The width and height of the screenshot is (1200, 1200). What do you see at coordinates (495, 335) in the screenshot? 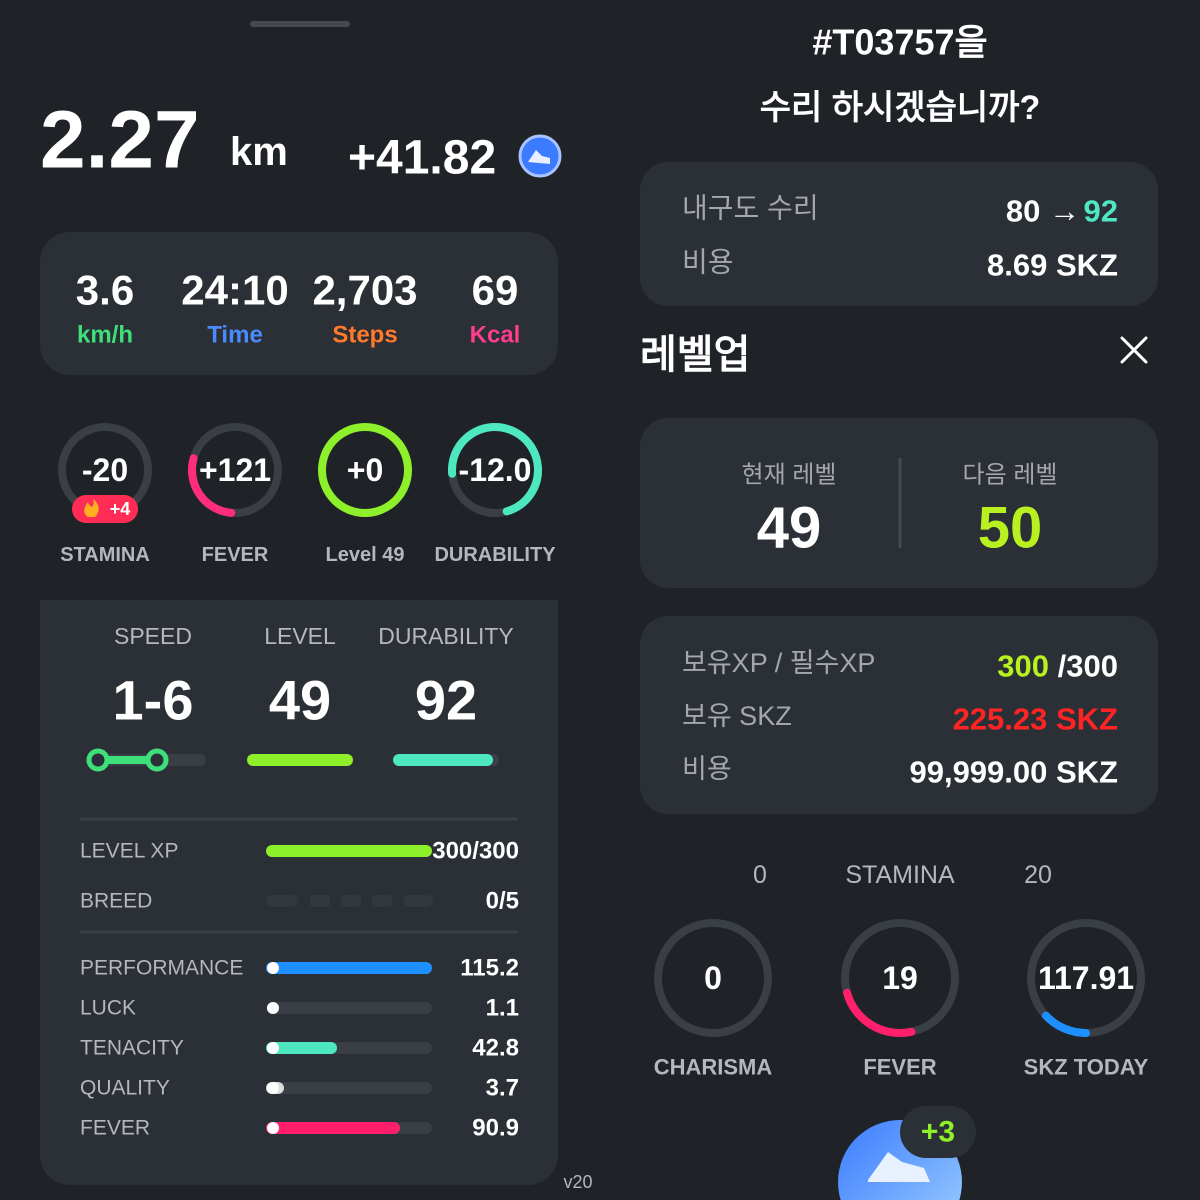
I see `summary-label: Kcal` at bounding box center [495, 335].